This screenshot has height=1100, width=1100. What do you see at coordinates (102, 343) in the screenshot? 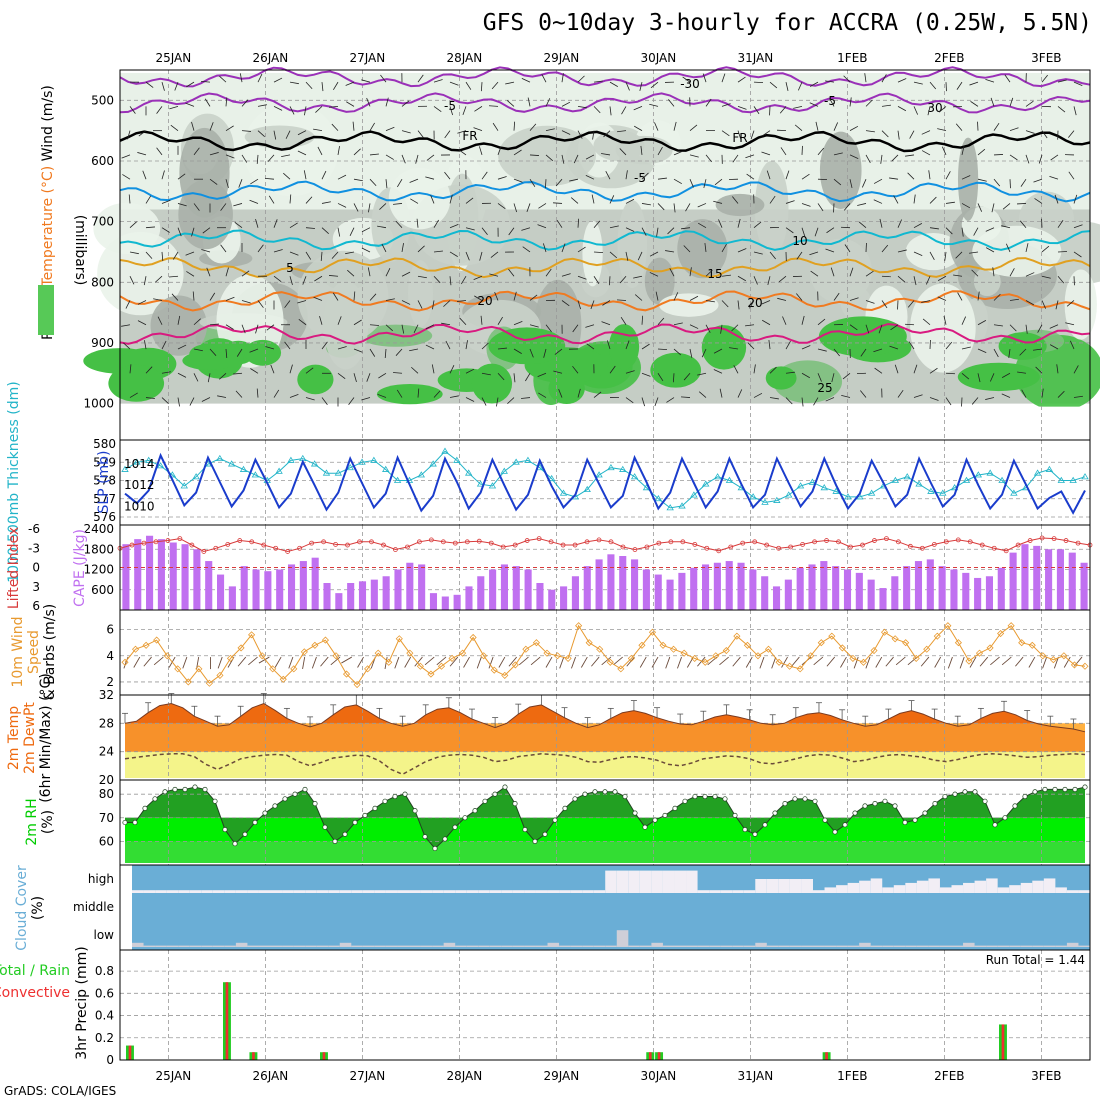
I see `y-tick-label: 900` at bounding box center [102, 343].